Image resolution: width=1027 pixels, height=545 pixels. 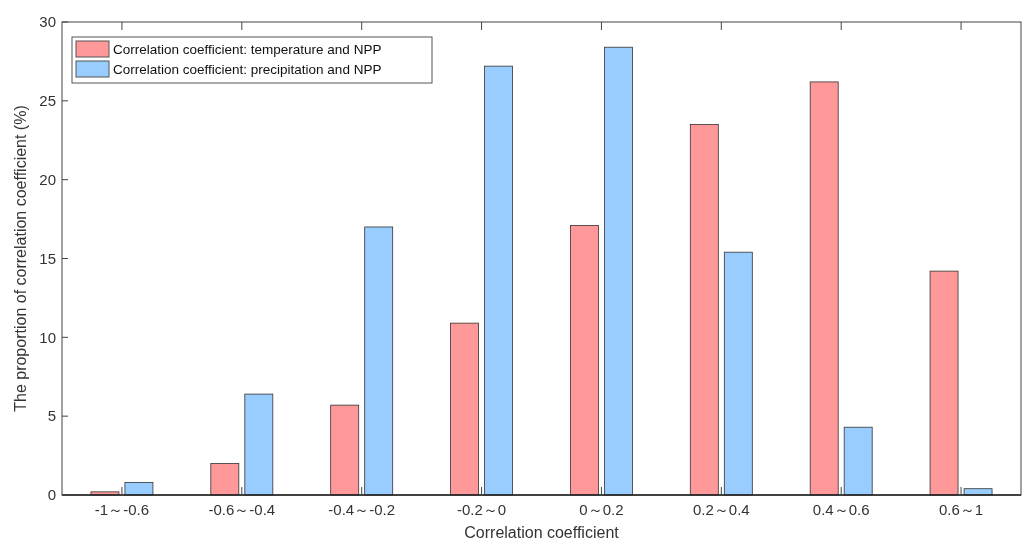 What do you see at coordinates (721, 509) in the screenshot?
I see `x-tick-label: 0.2～0.4` at bounding box center [721, 509].